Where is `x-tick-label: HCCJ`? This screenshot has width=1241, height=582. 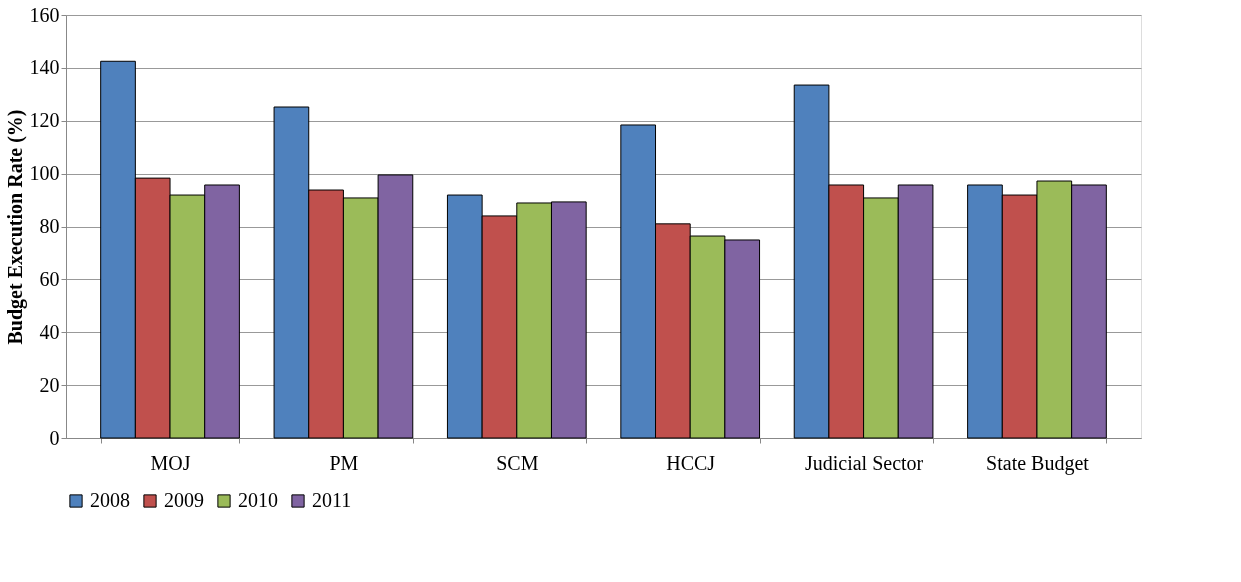 x-tick-label: HCCJ is located at coordinates (691, 462).